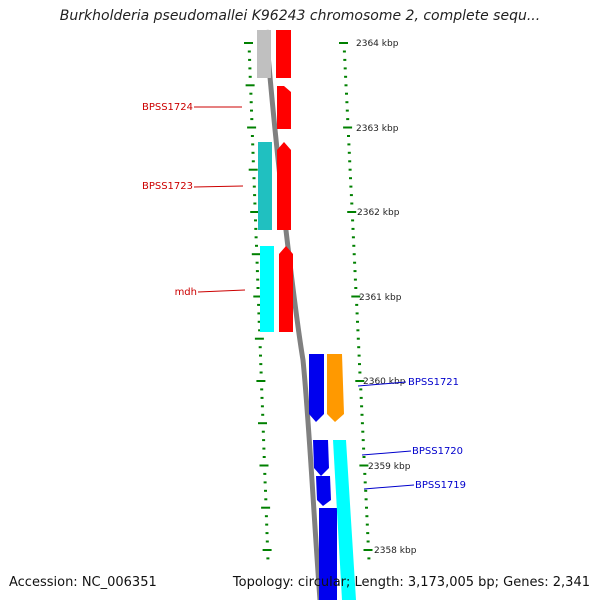 The image size is (600, 600). I want to click on scale-label-2358: 2358 kbp, so click(395, 551).